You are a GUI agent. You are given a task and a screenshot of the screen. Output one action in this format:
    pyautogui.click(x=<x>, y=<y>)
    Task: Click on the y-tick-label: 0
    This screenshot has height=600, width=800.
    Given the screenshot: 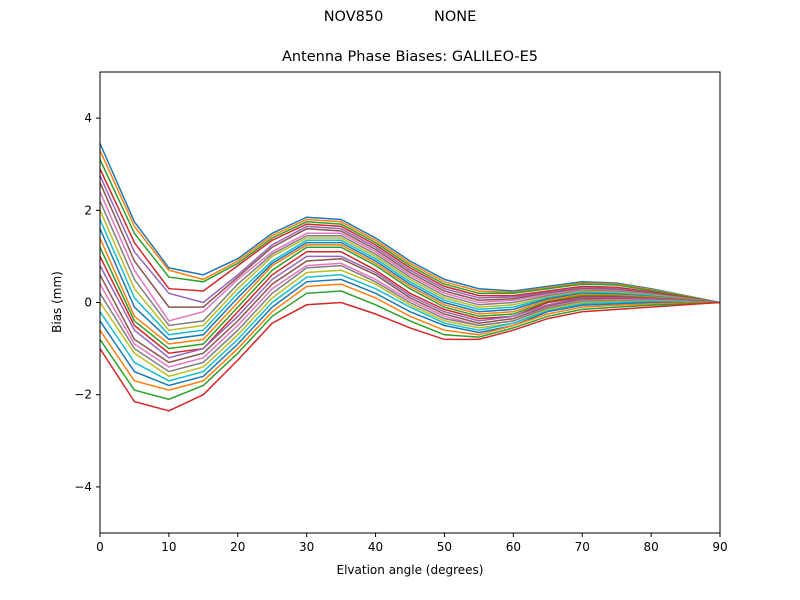 What is the action you would take?
    pyautogui.click(x=88, y=303)
    